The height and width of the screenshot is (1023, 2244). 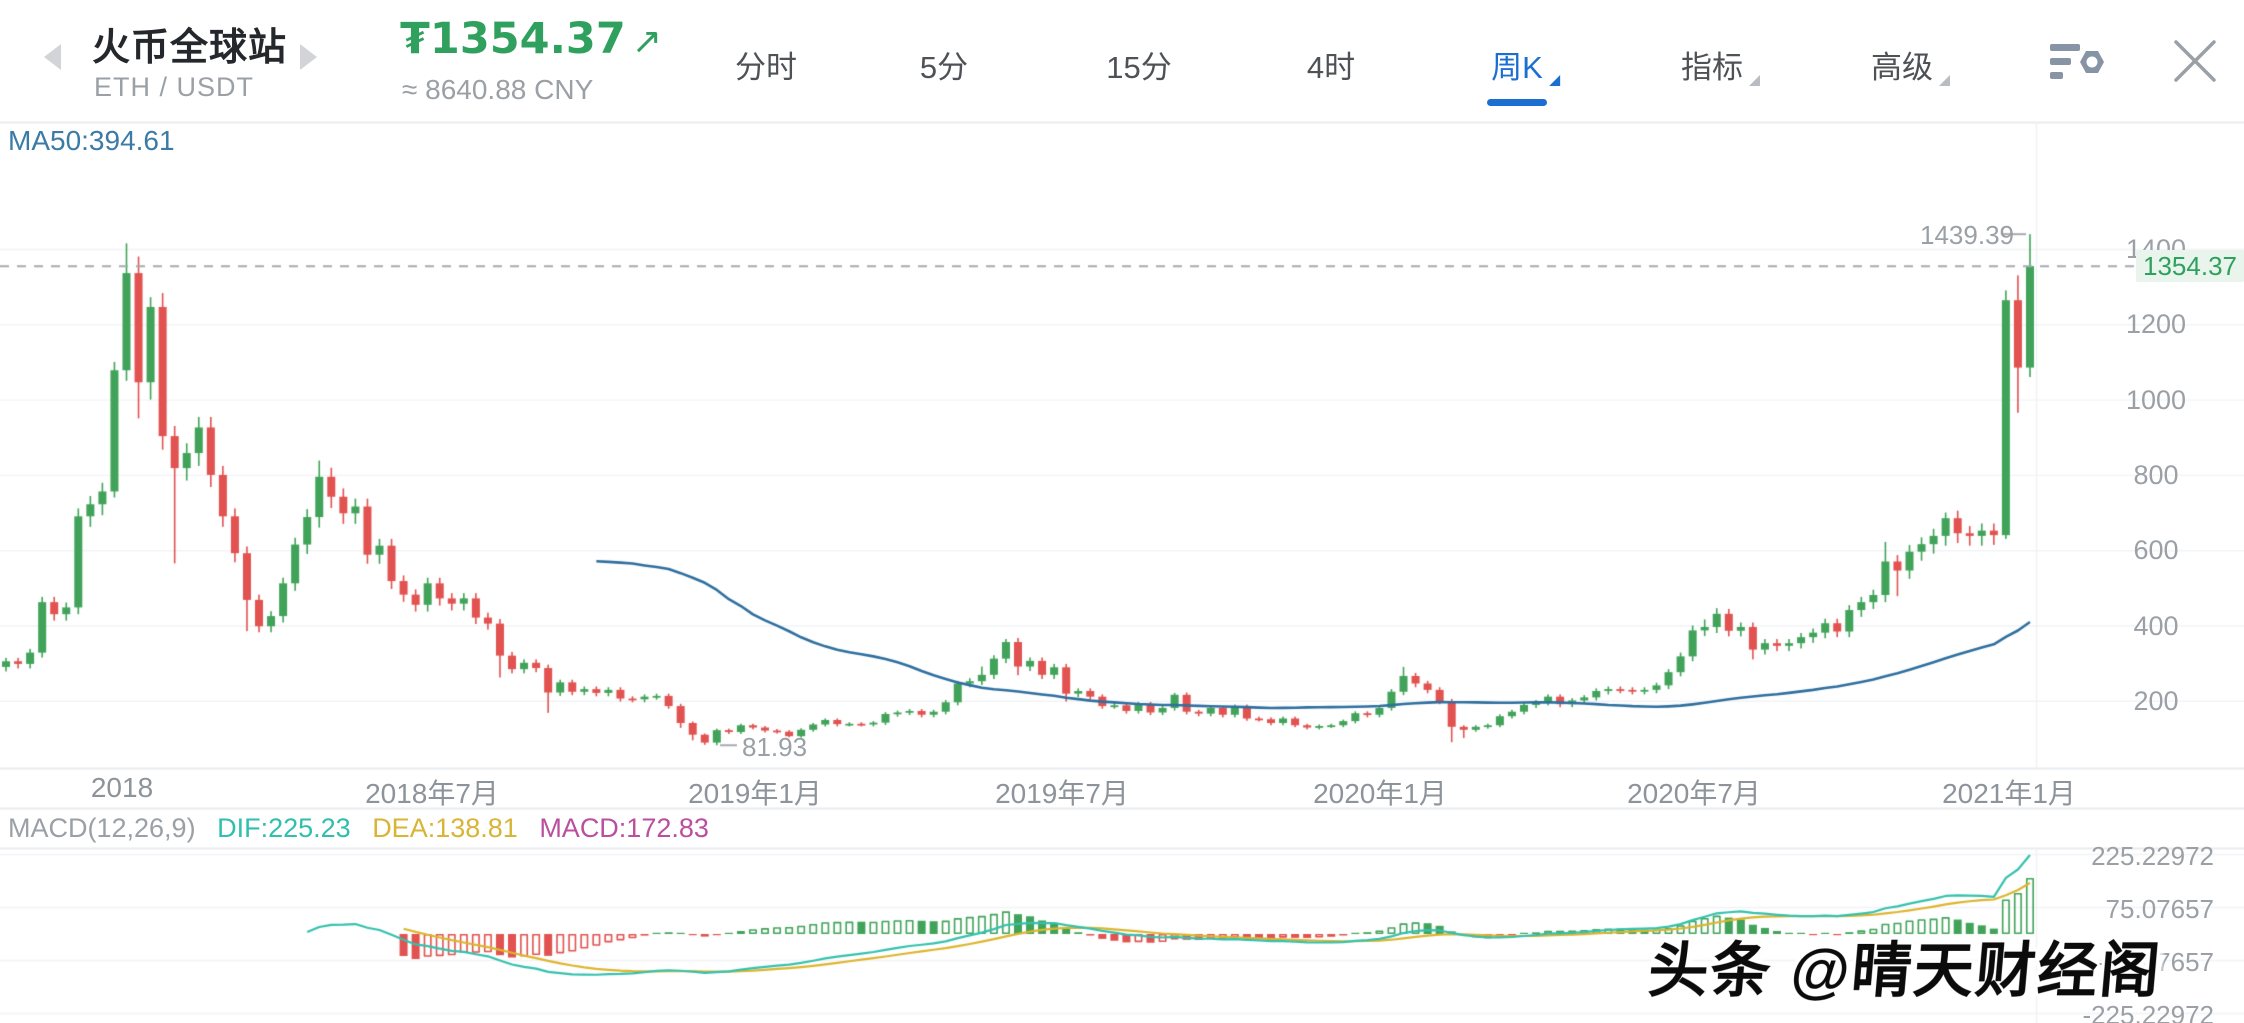 I want to click on price-tick-label: 800, so click(x=2156, y=474).